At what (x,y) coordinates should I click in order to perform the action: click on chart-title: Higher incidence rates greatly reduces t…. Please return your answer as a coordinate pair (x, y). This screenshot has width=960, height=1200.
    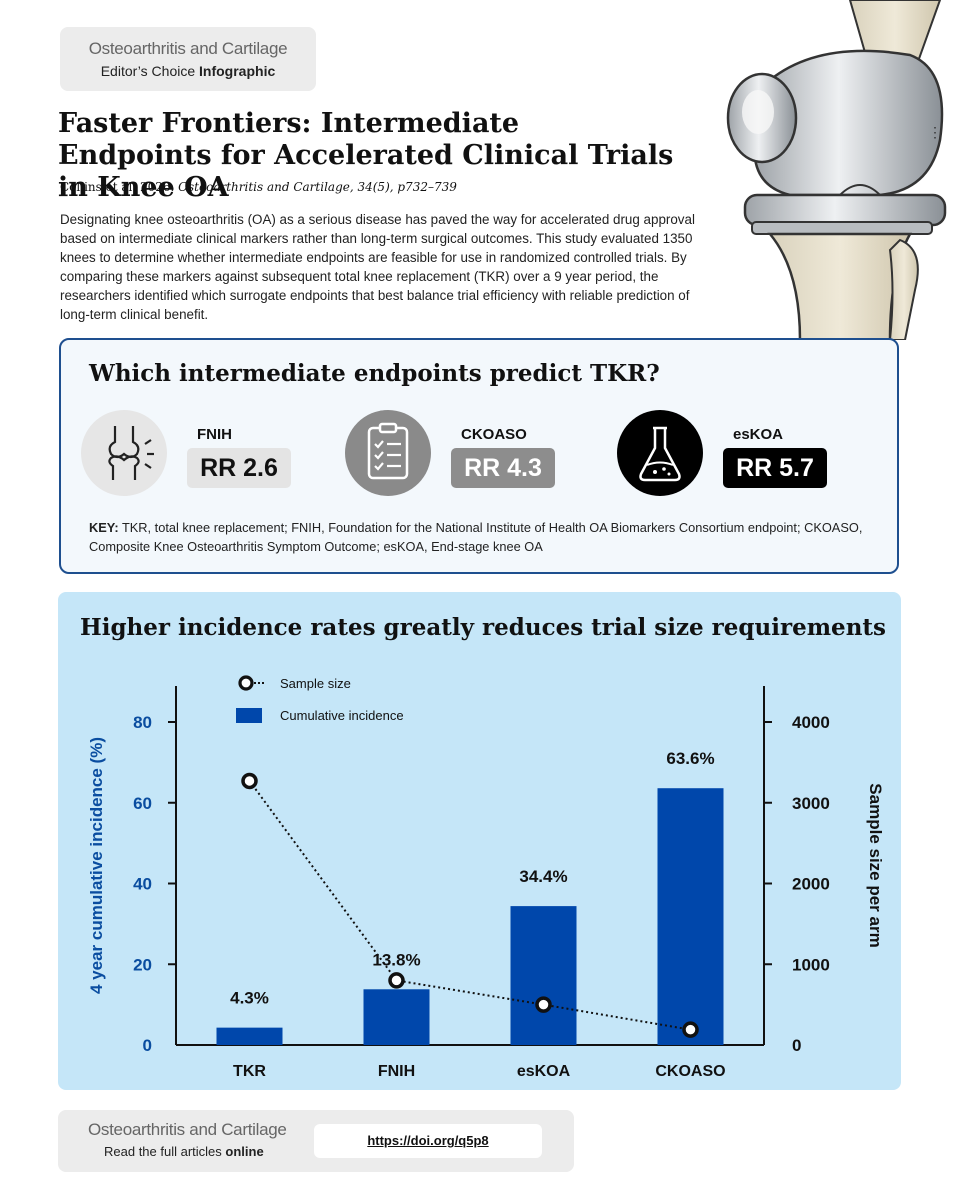
    Looking at the image, I should click on (483, 627).